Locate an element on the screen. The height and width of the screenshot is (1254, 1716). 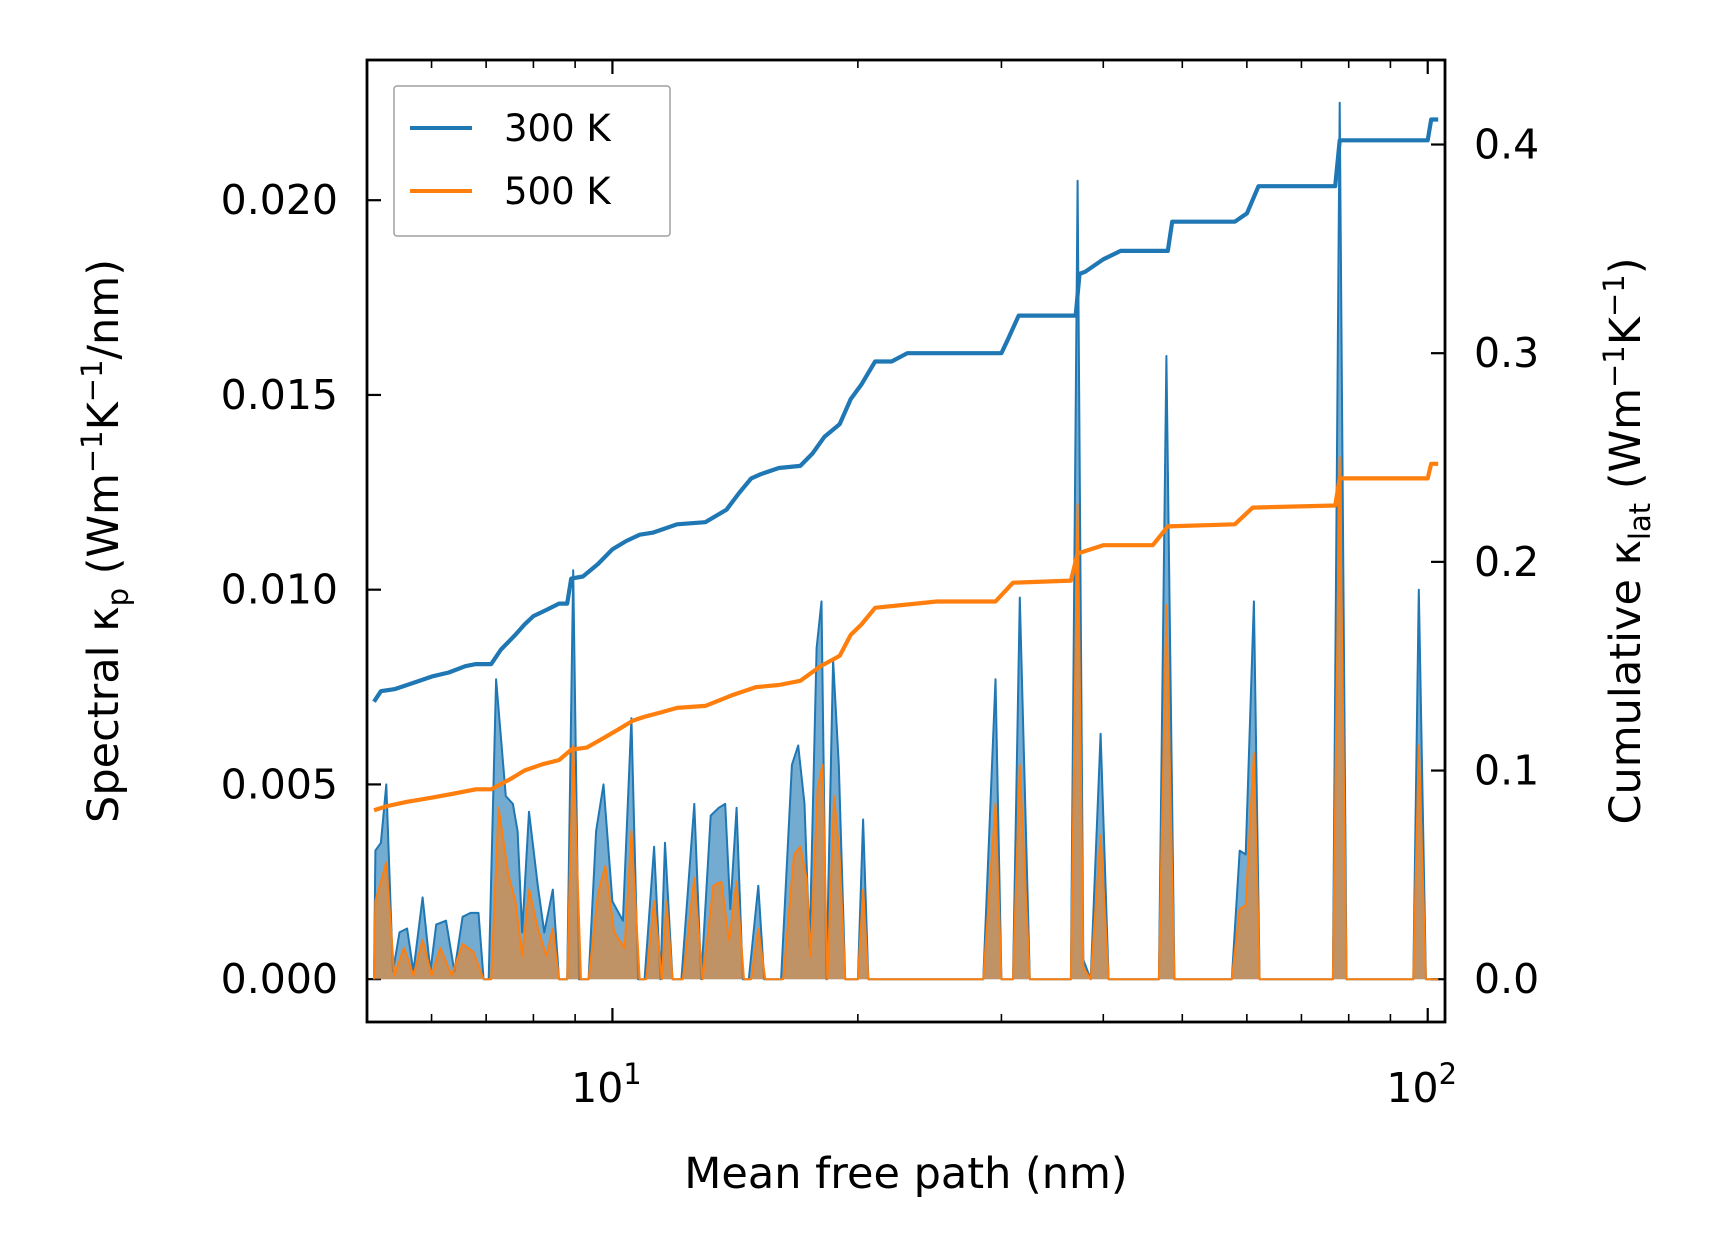
legend-label-500k: 500 K is located at coordinates (558, 191).